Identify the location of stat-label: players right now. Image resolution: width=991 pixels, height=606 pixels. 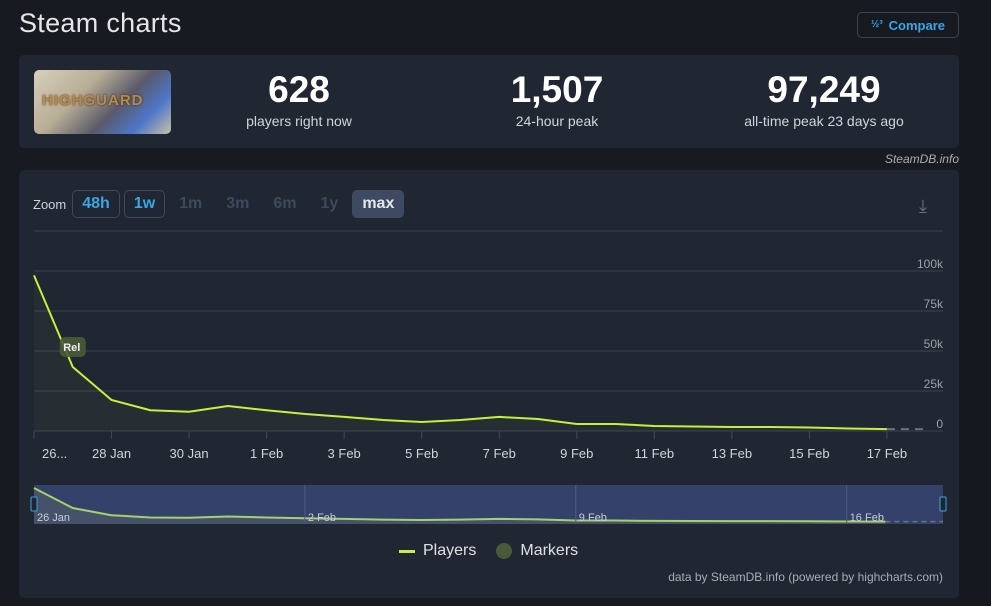
(299, 121).